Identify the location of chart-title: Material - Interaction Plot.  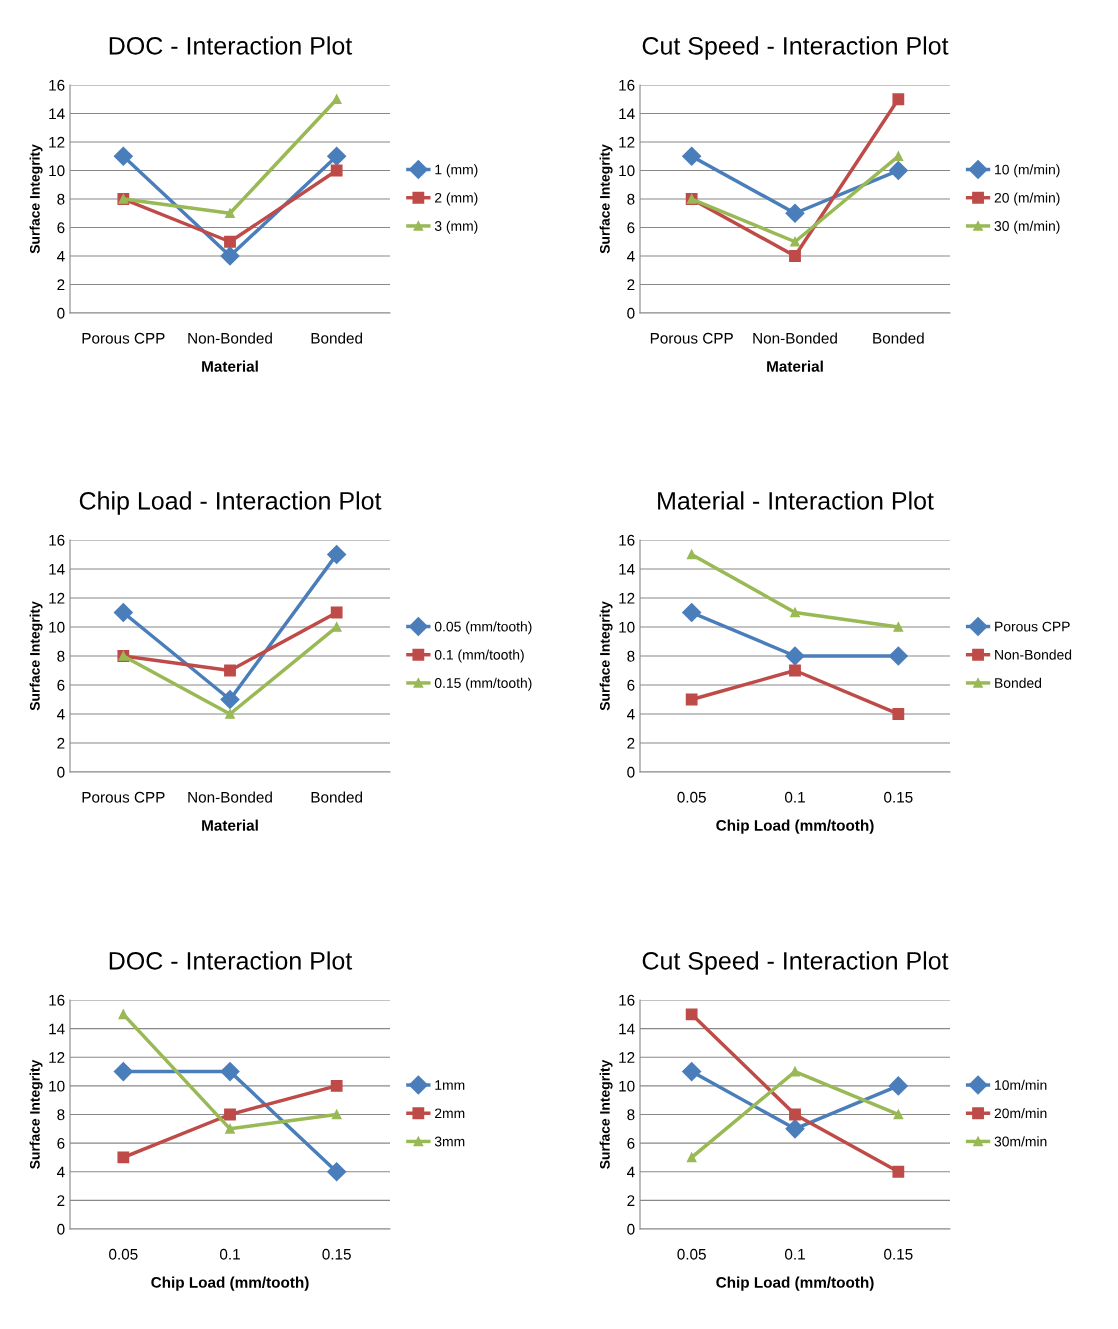
(796, 500).